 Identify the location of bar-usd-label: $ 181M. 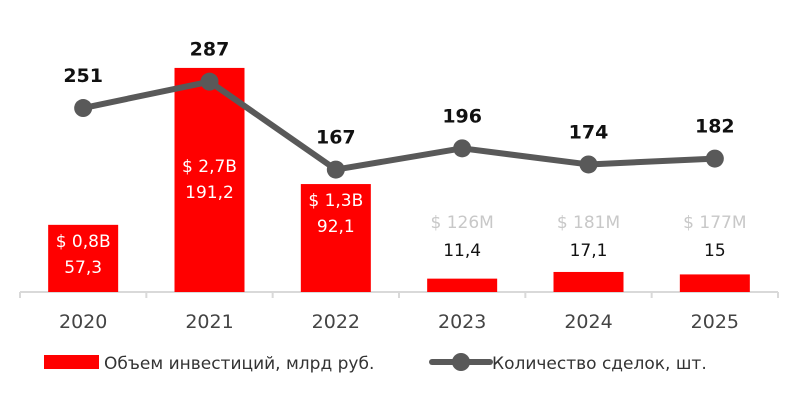
(588, 223).